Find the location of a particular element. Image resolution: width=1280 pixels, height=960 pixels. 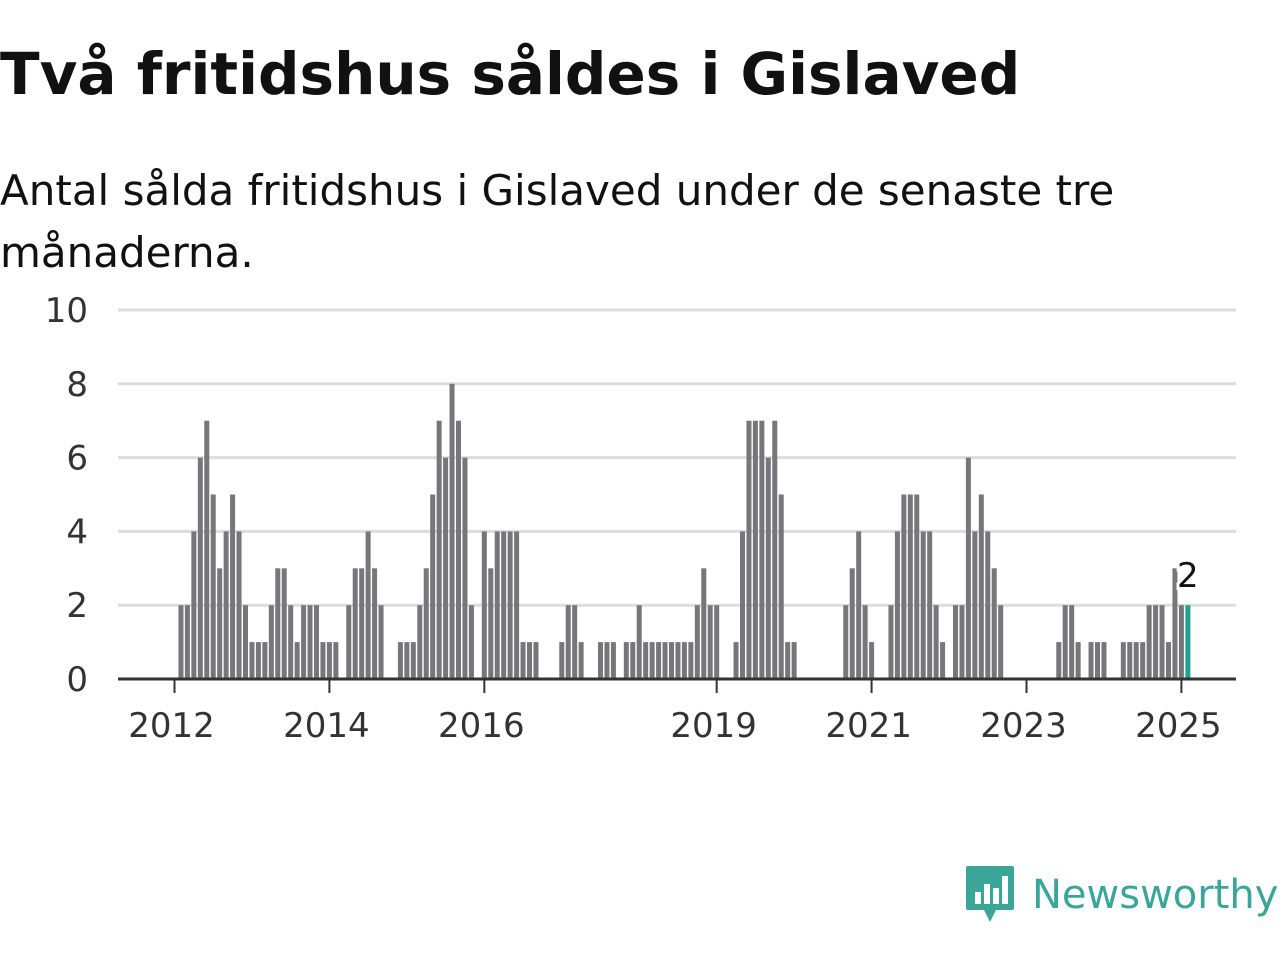

x-tick-label: 2023 is located at coordinates (1023, 726).